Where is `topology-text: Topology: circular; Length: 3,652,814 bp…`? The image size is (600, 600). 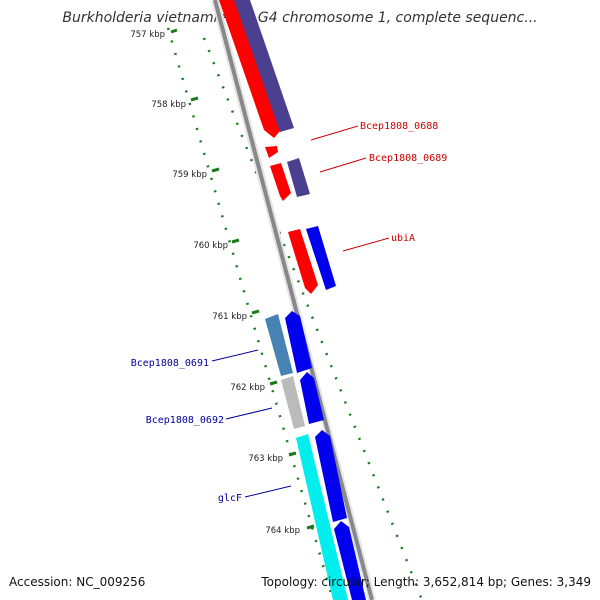 topology-text: Topology: circular; Length: 3,652,814 bp… is located at coordinates (426, 582).